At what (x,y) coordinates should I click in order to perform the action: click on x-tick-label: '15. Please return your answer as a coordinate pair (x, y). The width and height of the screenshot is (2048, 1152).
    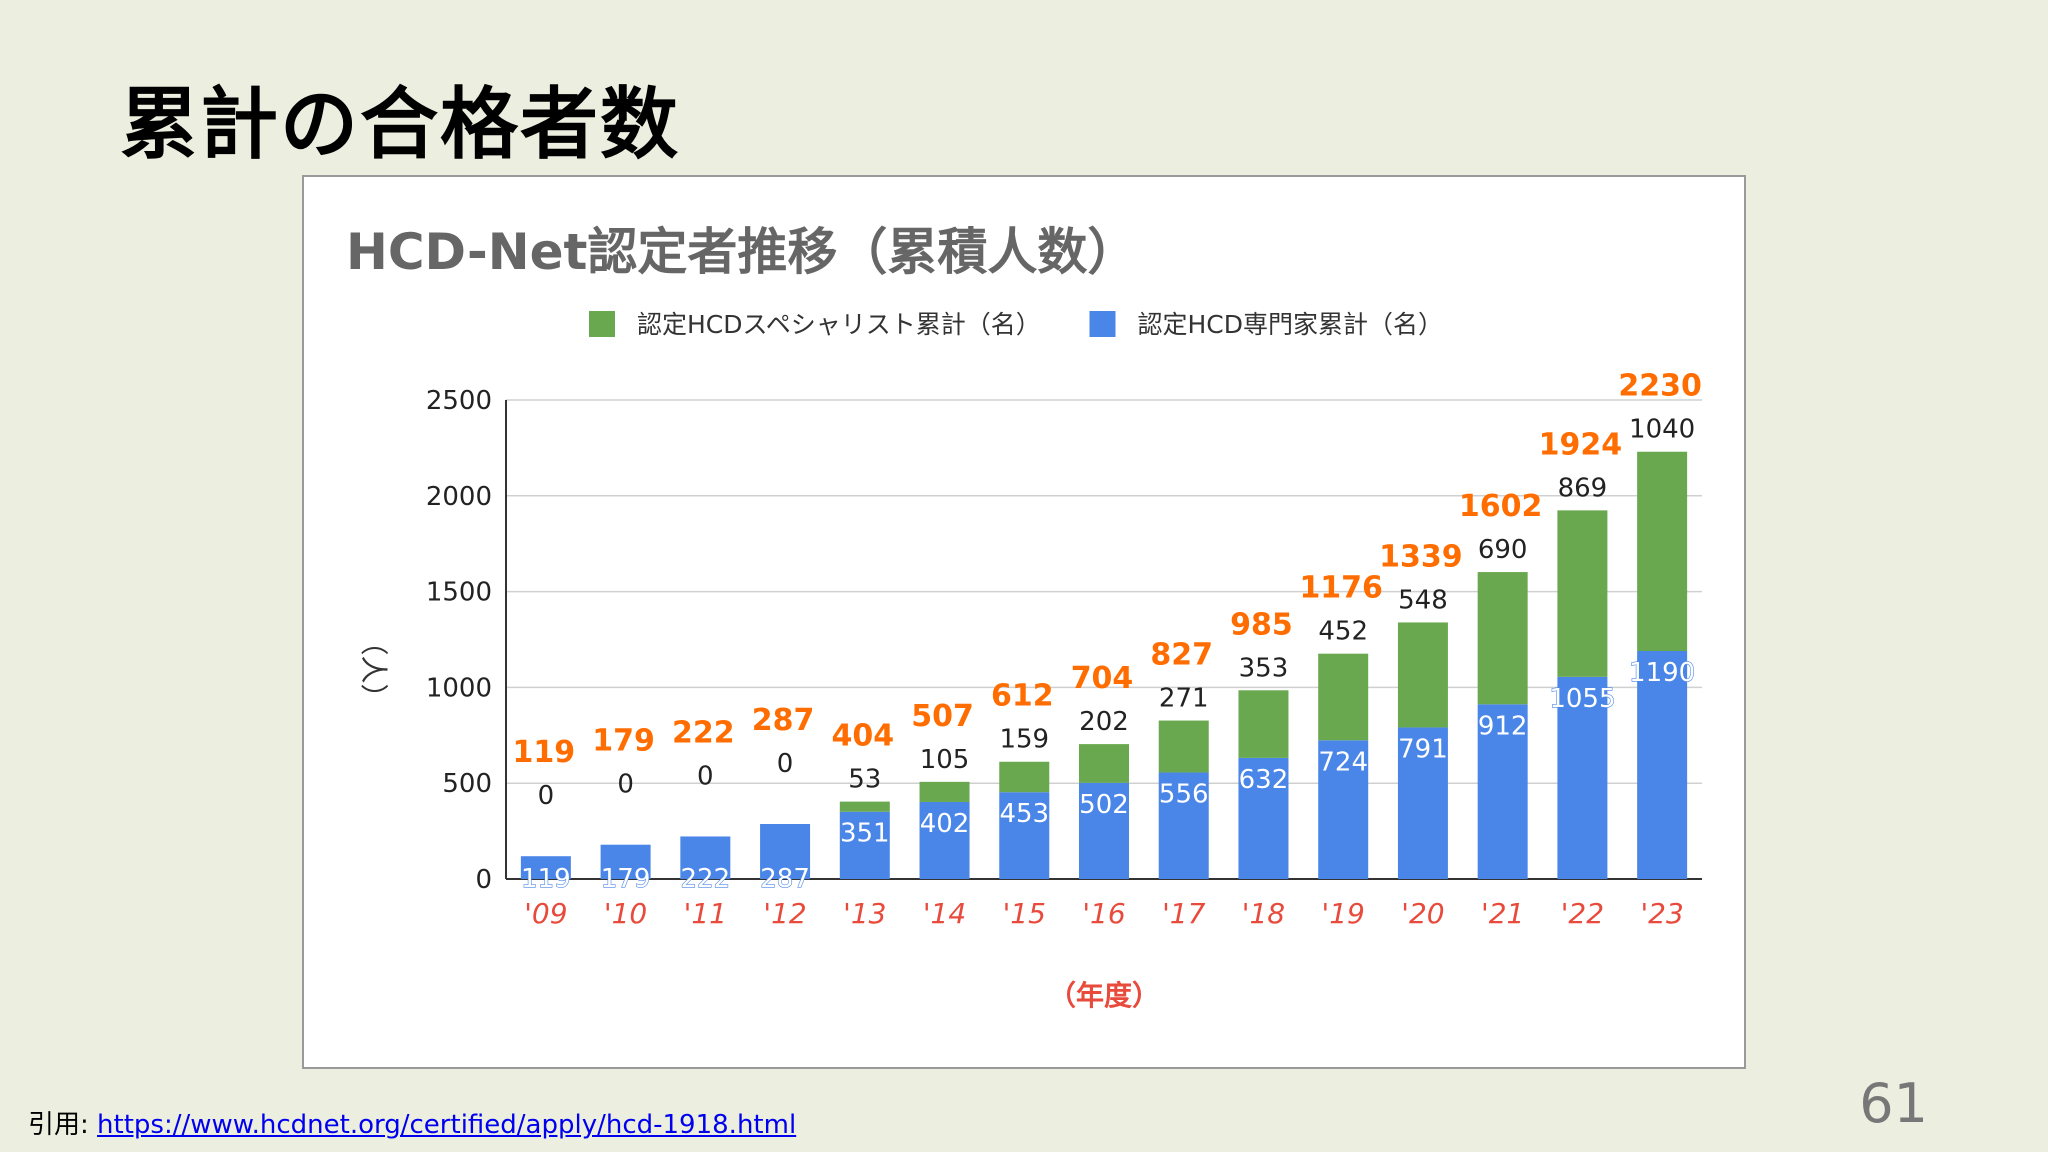
    Looking at the image, I should click on (1024, 913).